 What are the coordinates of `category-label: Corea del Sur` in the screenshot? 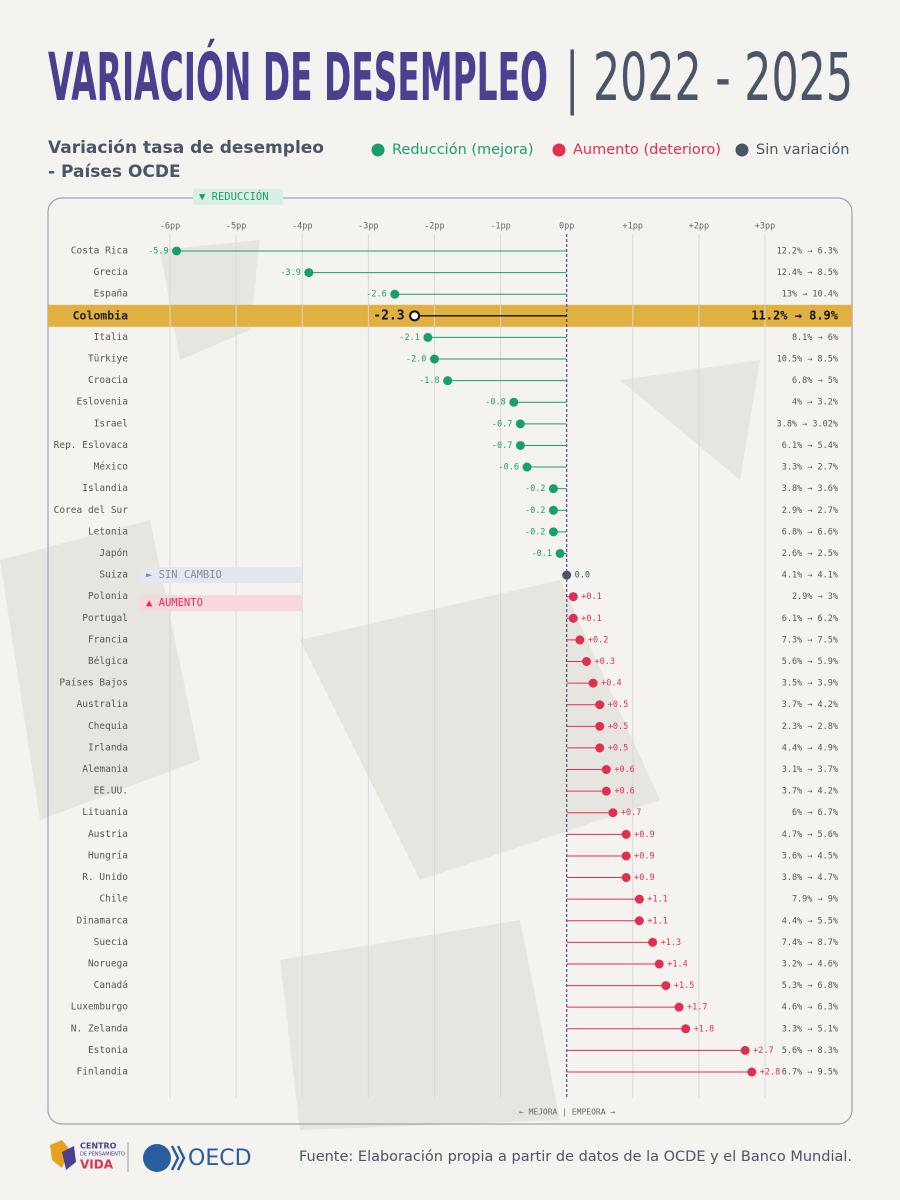 It's located at (91, 510).